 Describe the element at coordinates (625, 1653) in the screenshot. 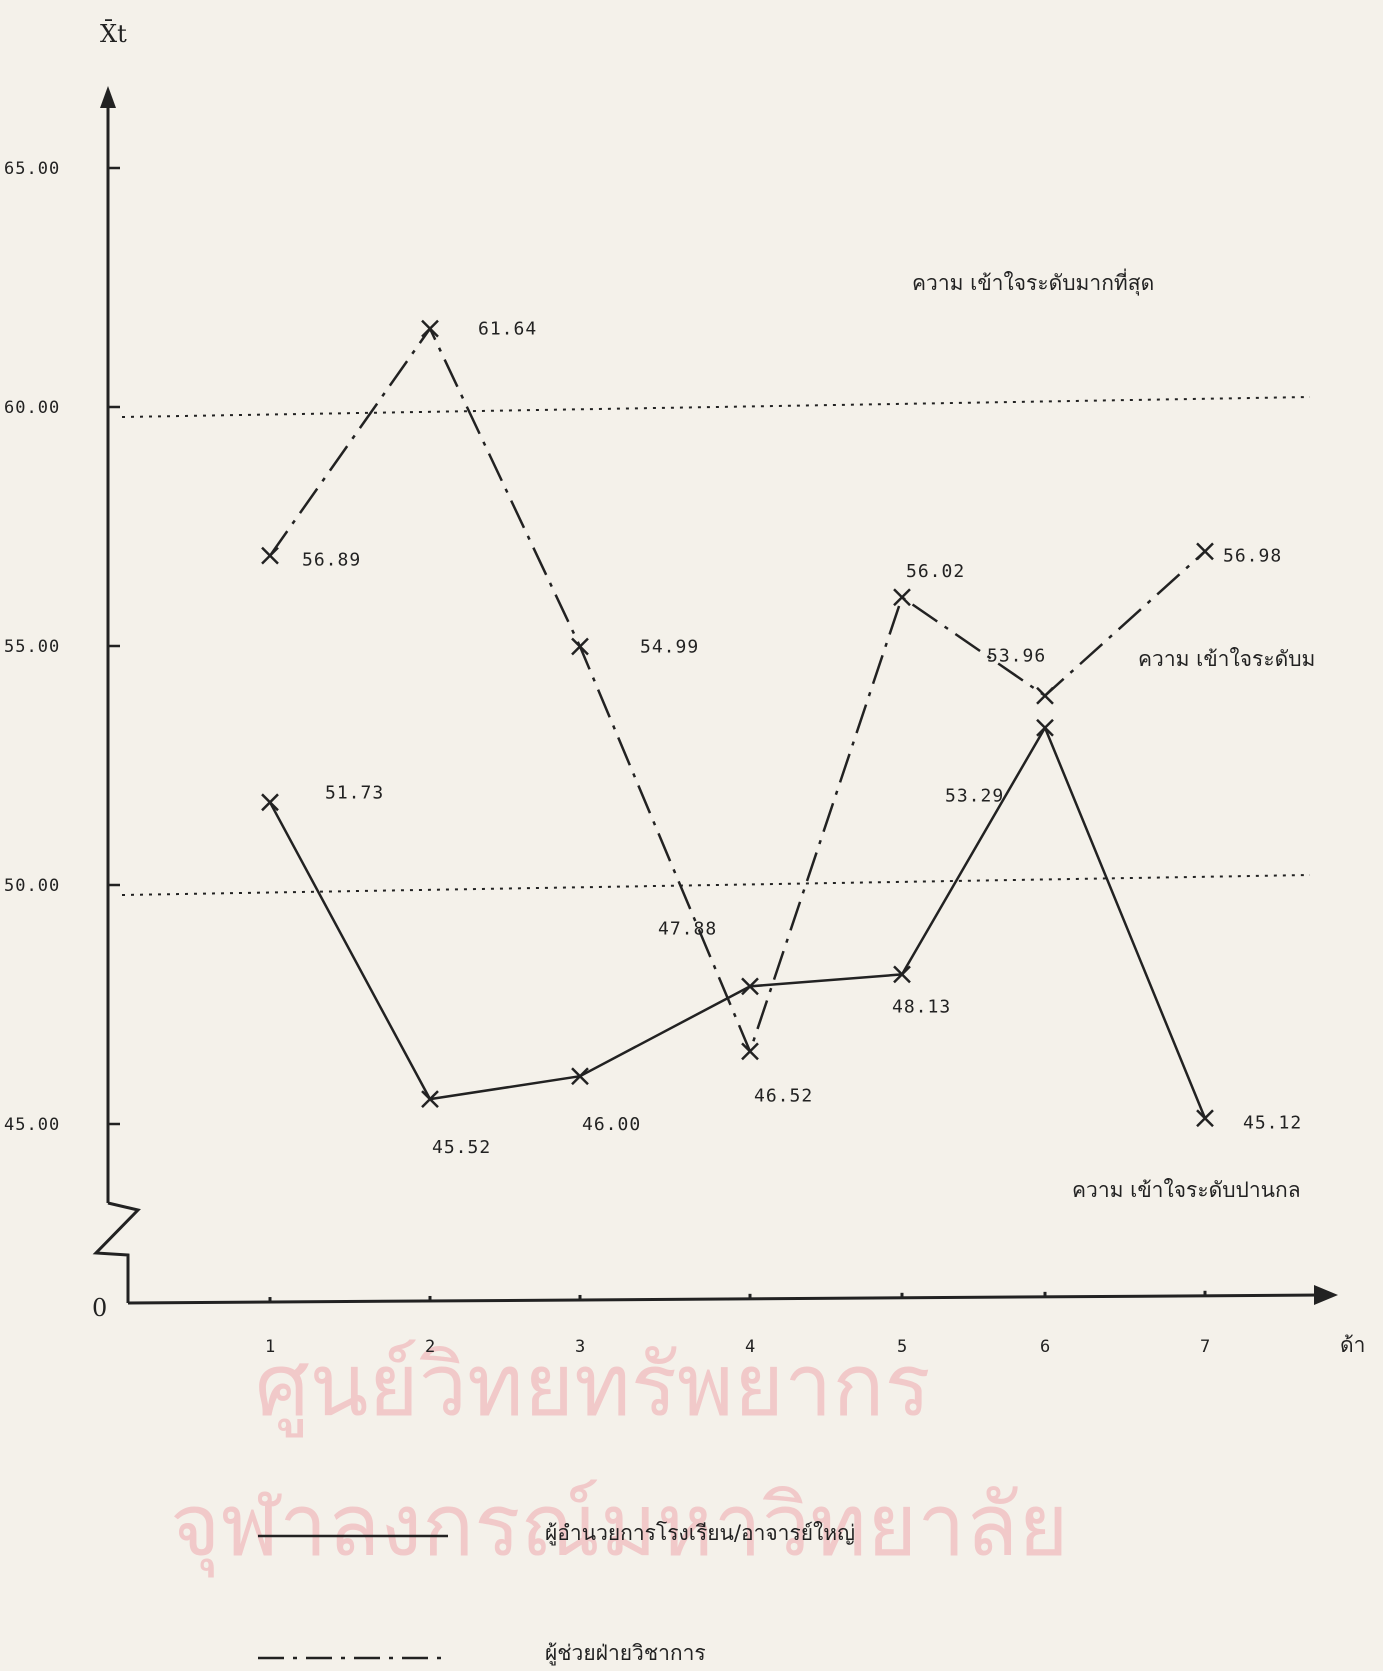

I see `legend-label-academic-assistant: ผู้ช่วยฝ่ายวิชาการ` at that location.